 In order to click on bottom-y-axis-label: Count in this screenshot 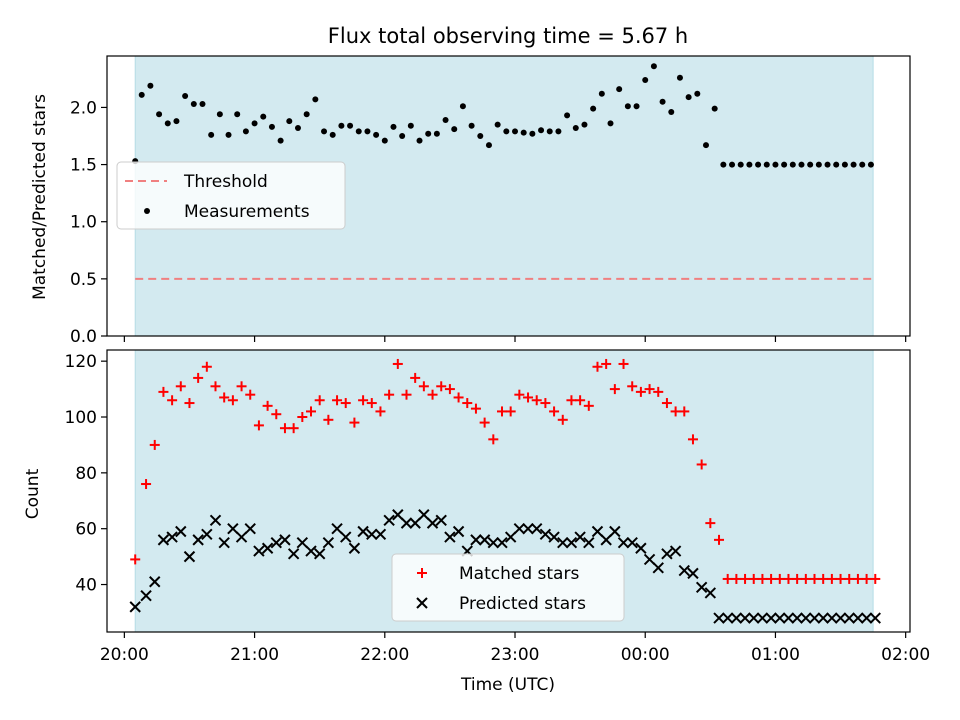, I will do `click(33, 493)`.